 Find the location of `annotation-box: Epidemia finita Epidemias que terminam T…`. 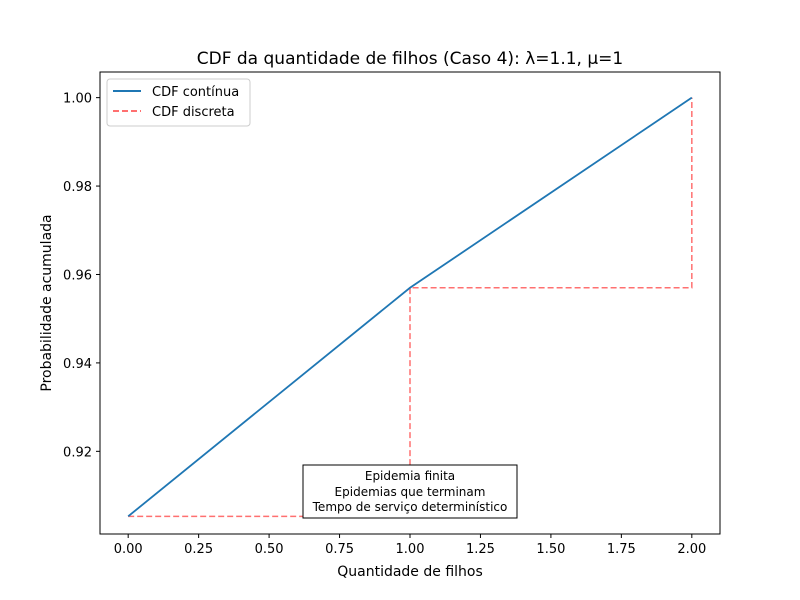

annotation-box: Epidemia finita Epidemias que terminam T… is located at coordinates (410, 491).